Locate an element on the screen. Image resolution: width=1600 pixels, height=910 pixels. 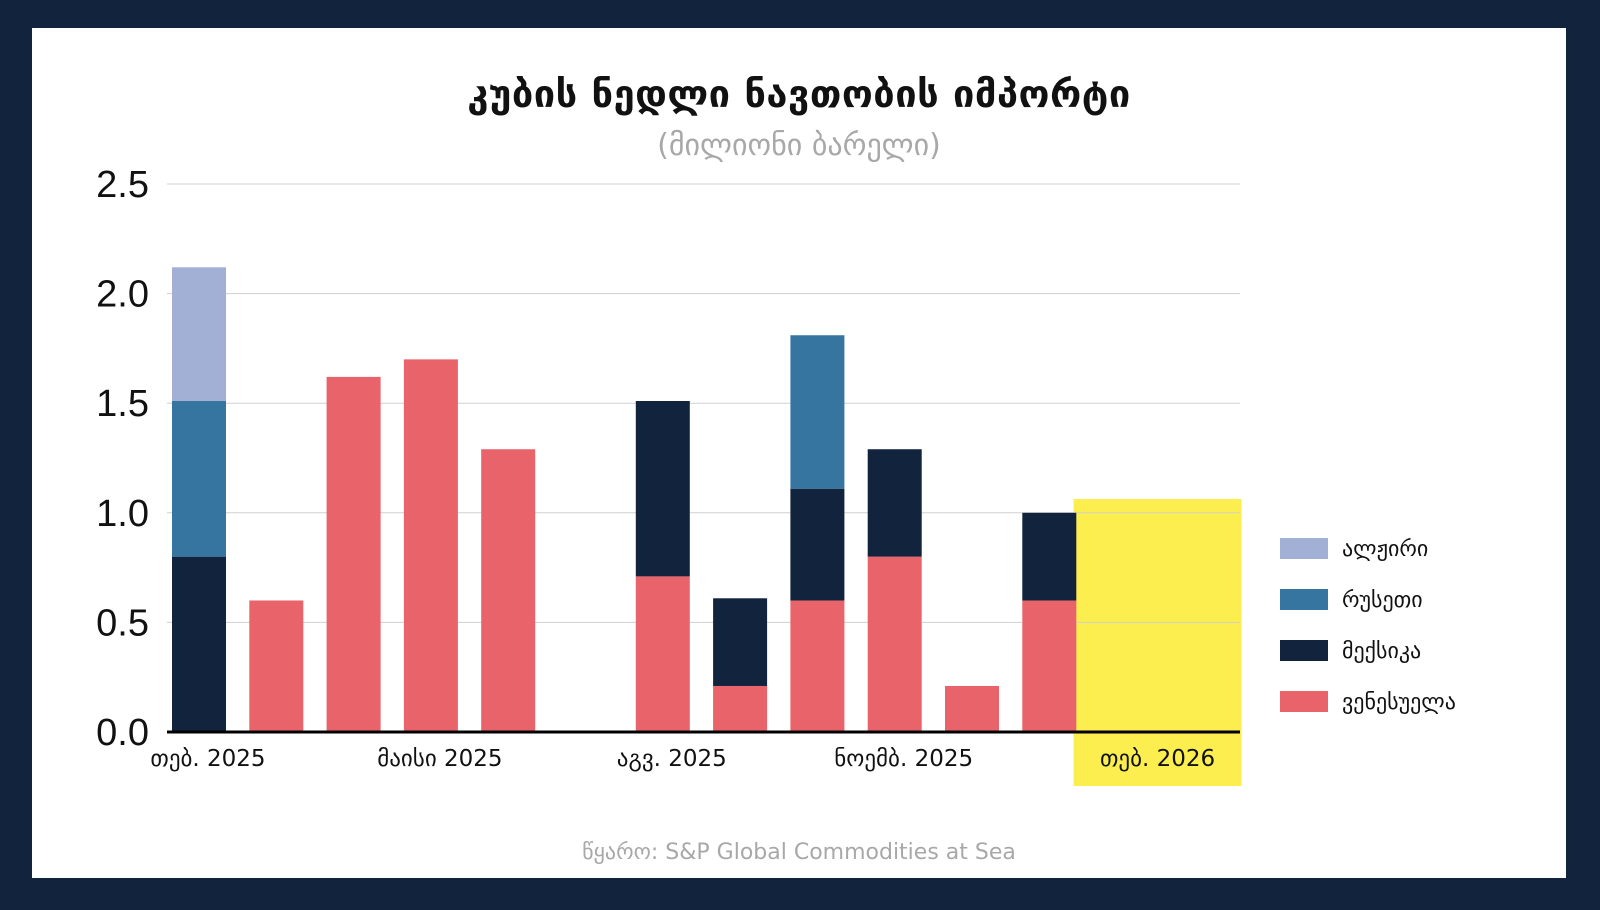
highlight-band is located at coordinates (1157, 642).